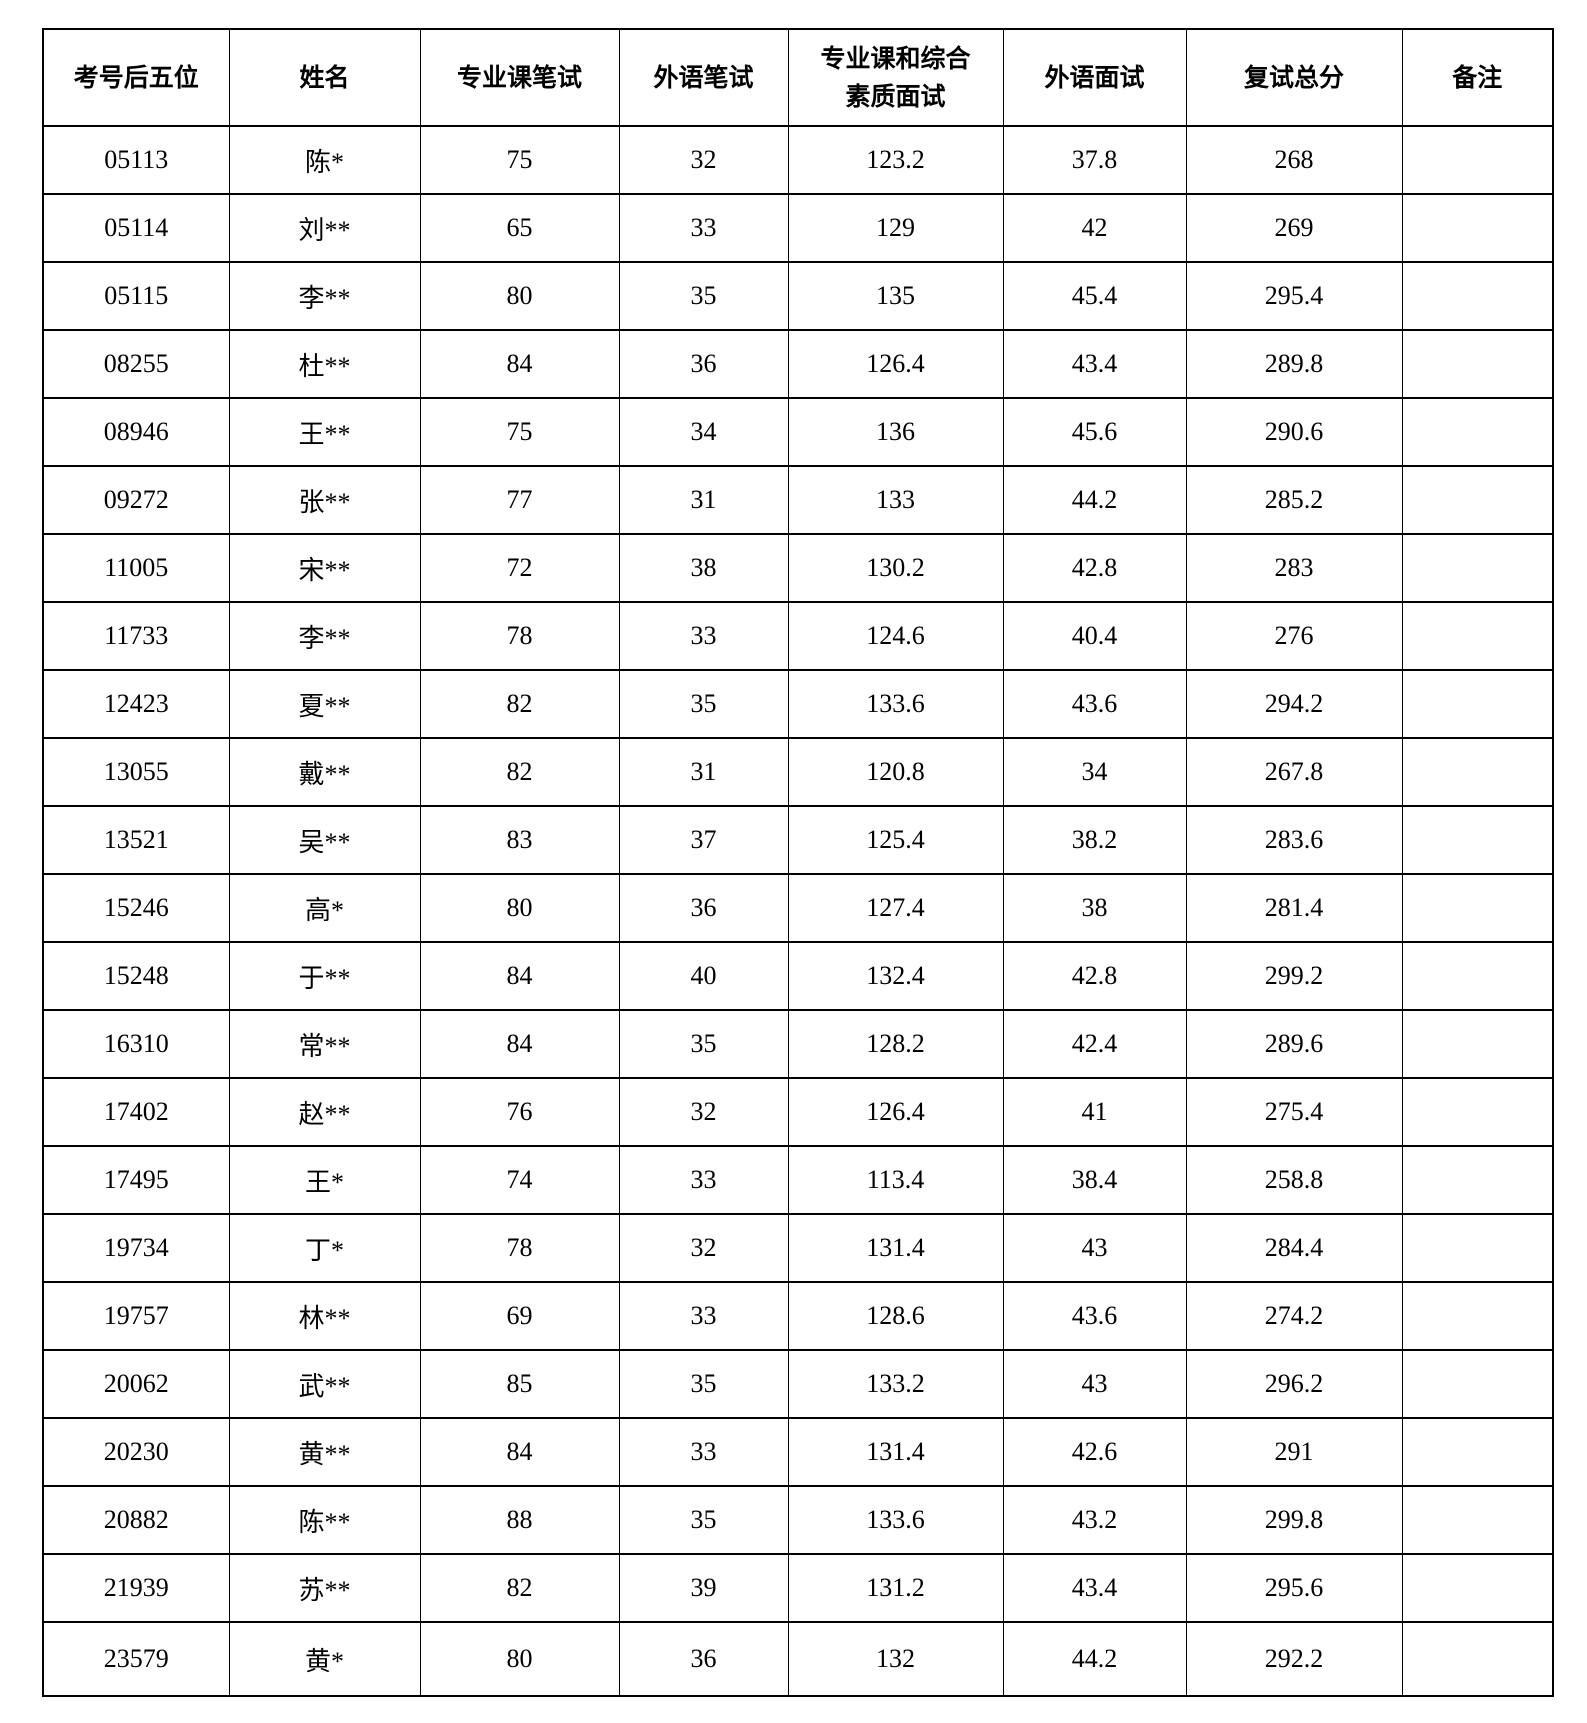  What do you see at coordinates (324, 704) in the screenshot?
I see `cell-name: 夏**` at bounding box center [324, 704].